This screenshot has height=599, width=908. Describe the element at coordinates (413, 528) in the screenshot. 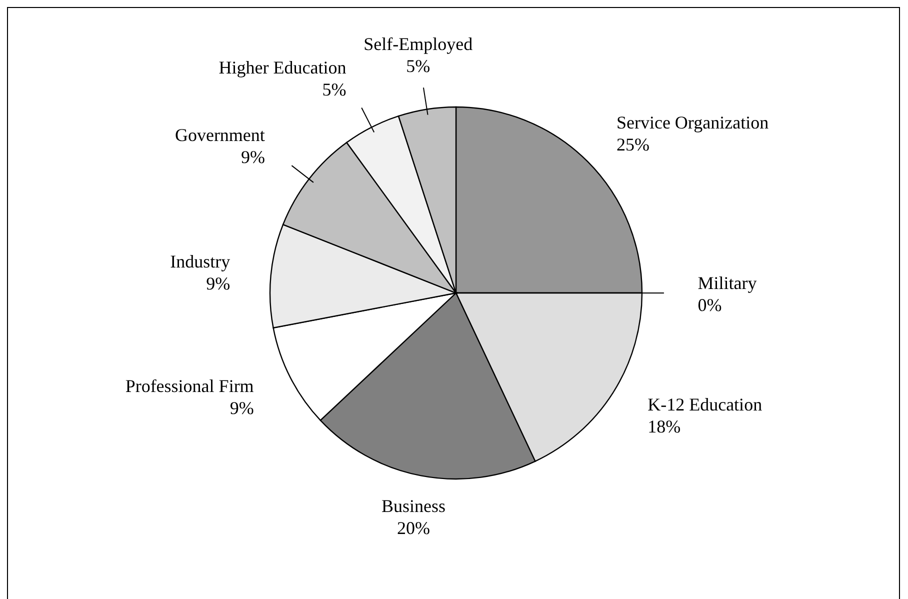

I see `data-label: 20%` at that location.